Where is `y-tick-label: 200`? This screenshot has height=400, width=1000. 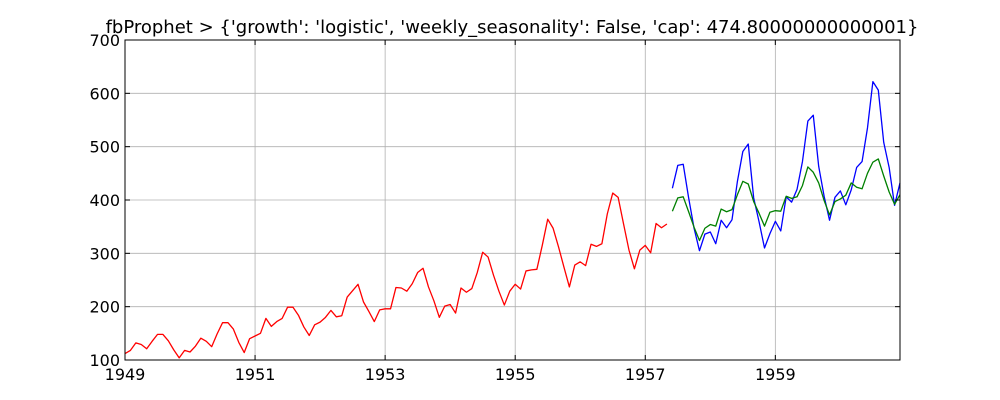 y-tick-label: 200 is located at coordinates (104, 307).